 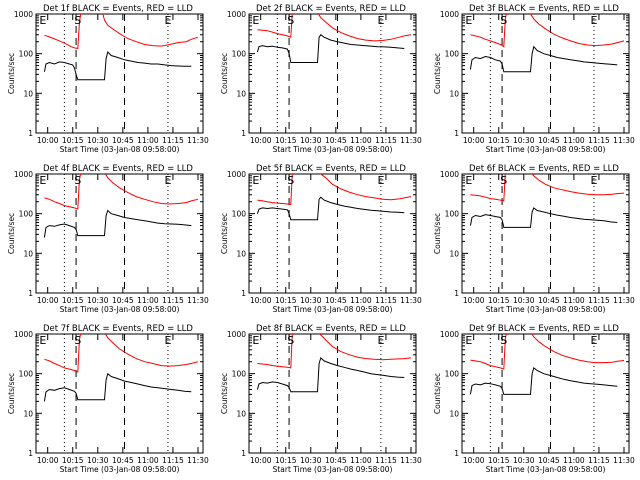 I want to click on panel-title: Det 2f BLACK = Events, RED = LLD, so click(x=331, y=9).